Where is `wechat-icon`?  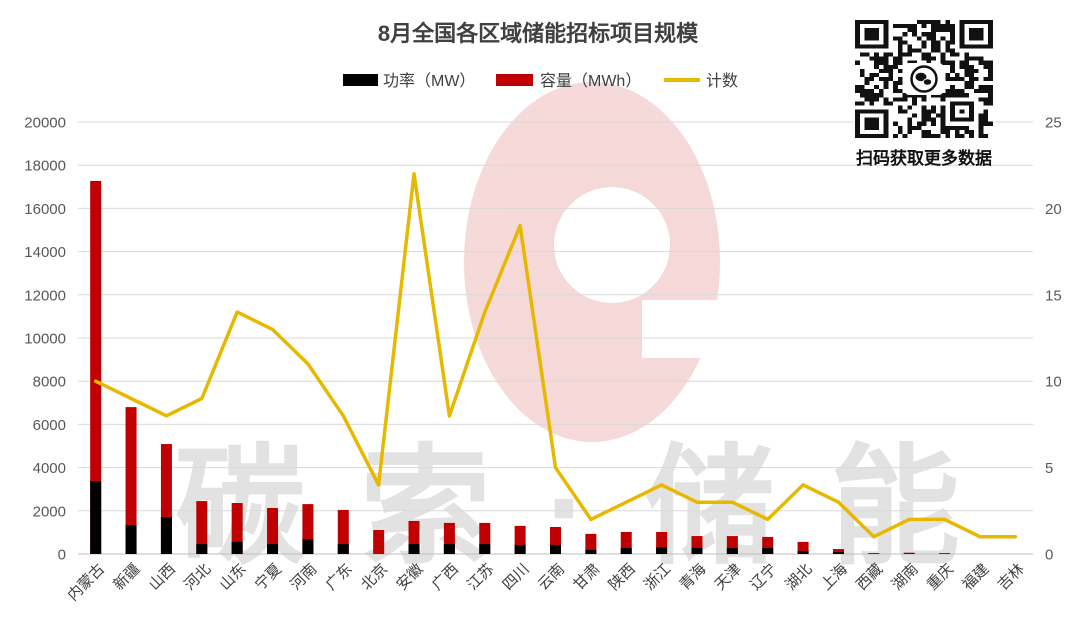
wechat-icon is located at coordinates (924, 79).